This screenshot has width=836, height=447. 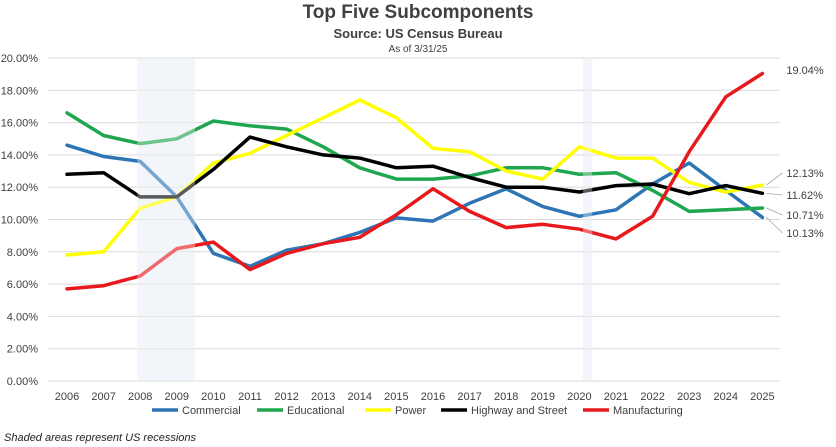 What do you see at coordinates (22, 350) in the screenshot?
I see `y-tick-label: 2.00%` at bounding box center [22, 350].